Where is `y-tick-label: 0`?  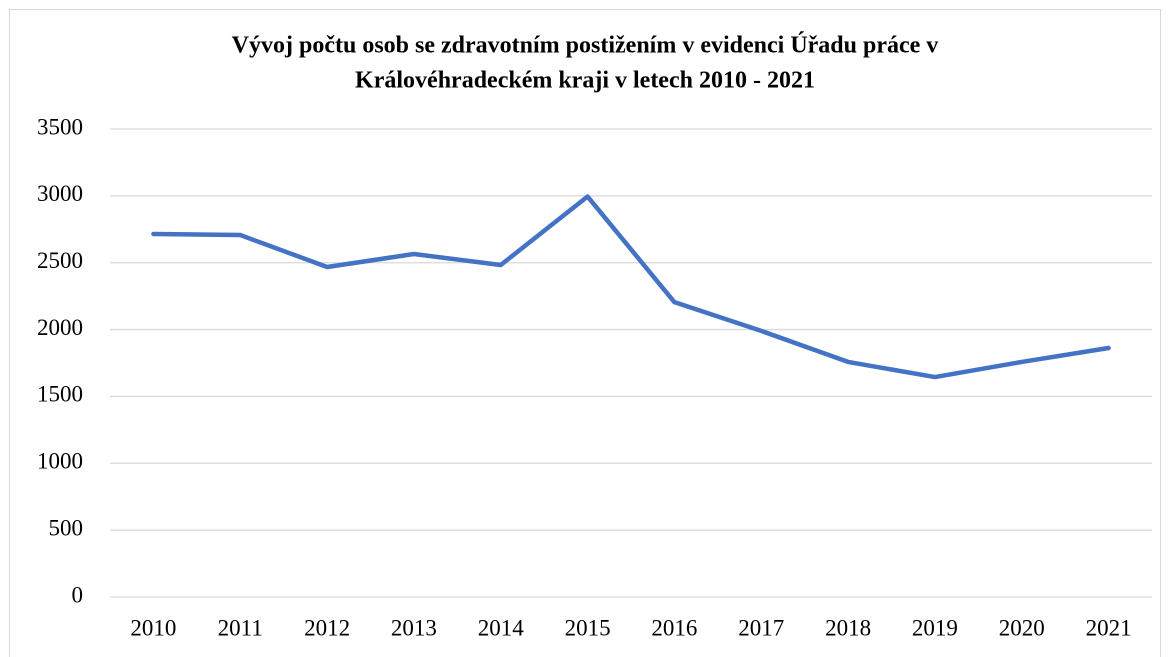 y-tick-label: 0 is located at coordinates (78, 594).